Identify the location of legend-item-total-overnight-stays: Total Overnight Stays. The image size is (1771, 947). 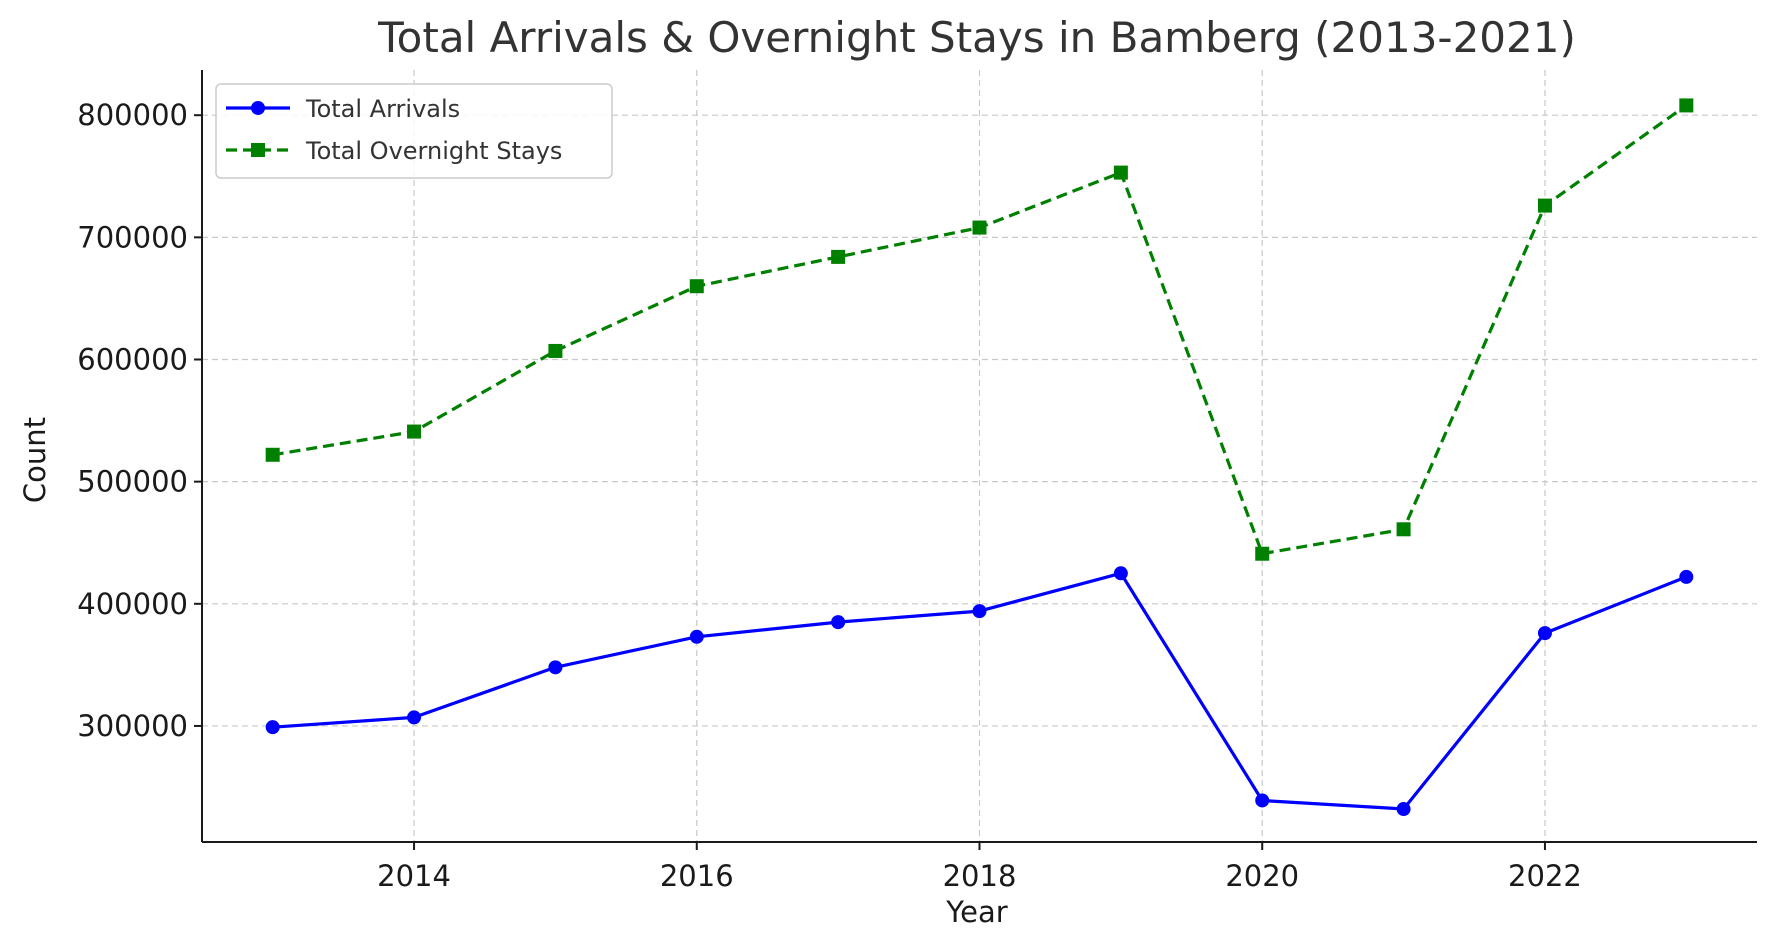
(394, 151).